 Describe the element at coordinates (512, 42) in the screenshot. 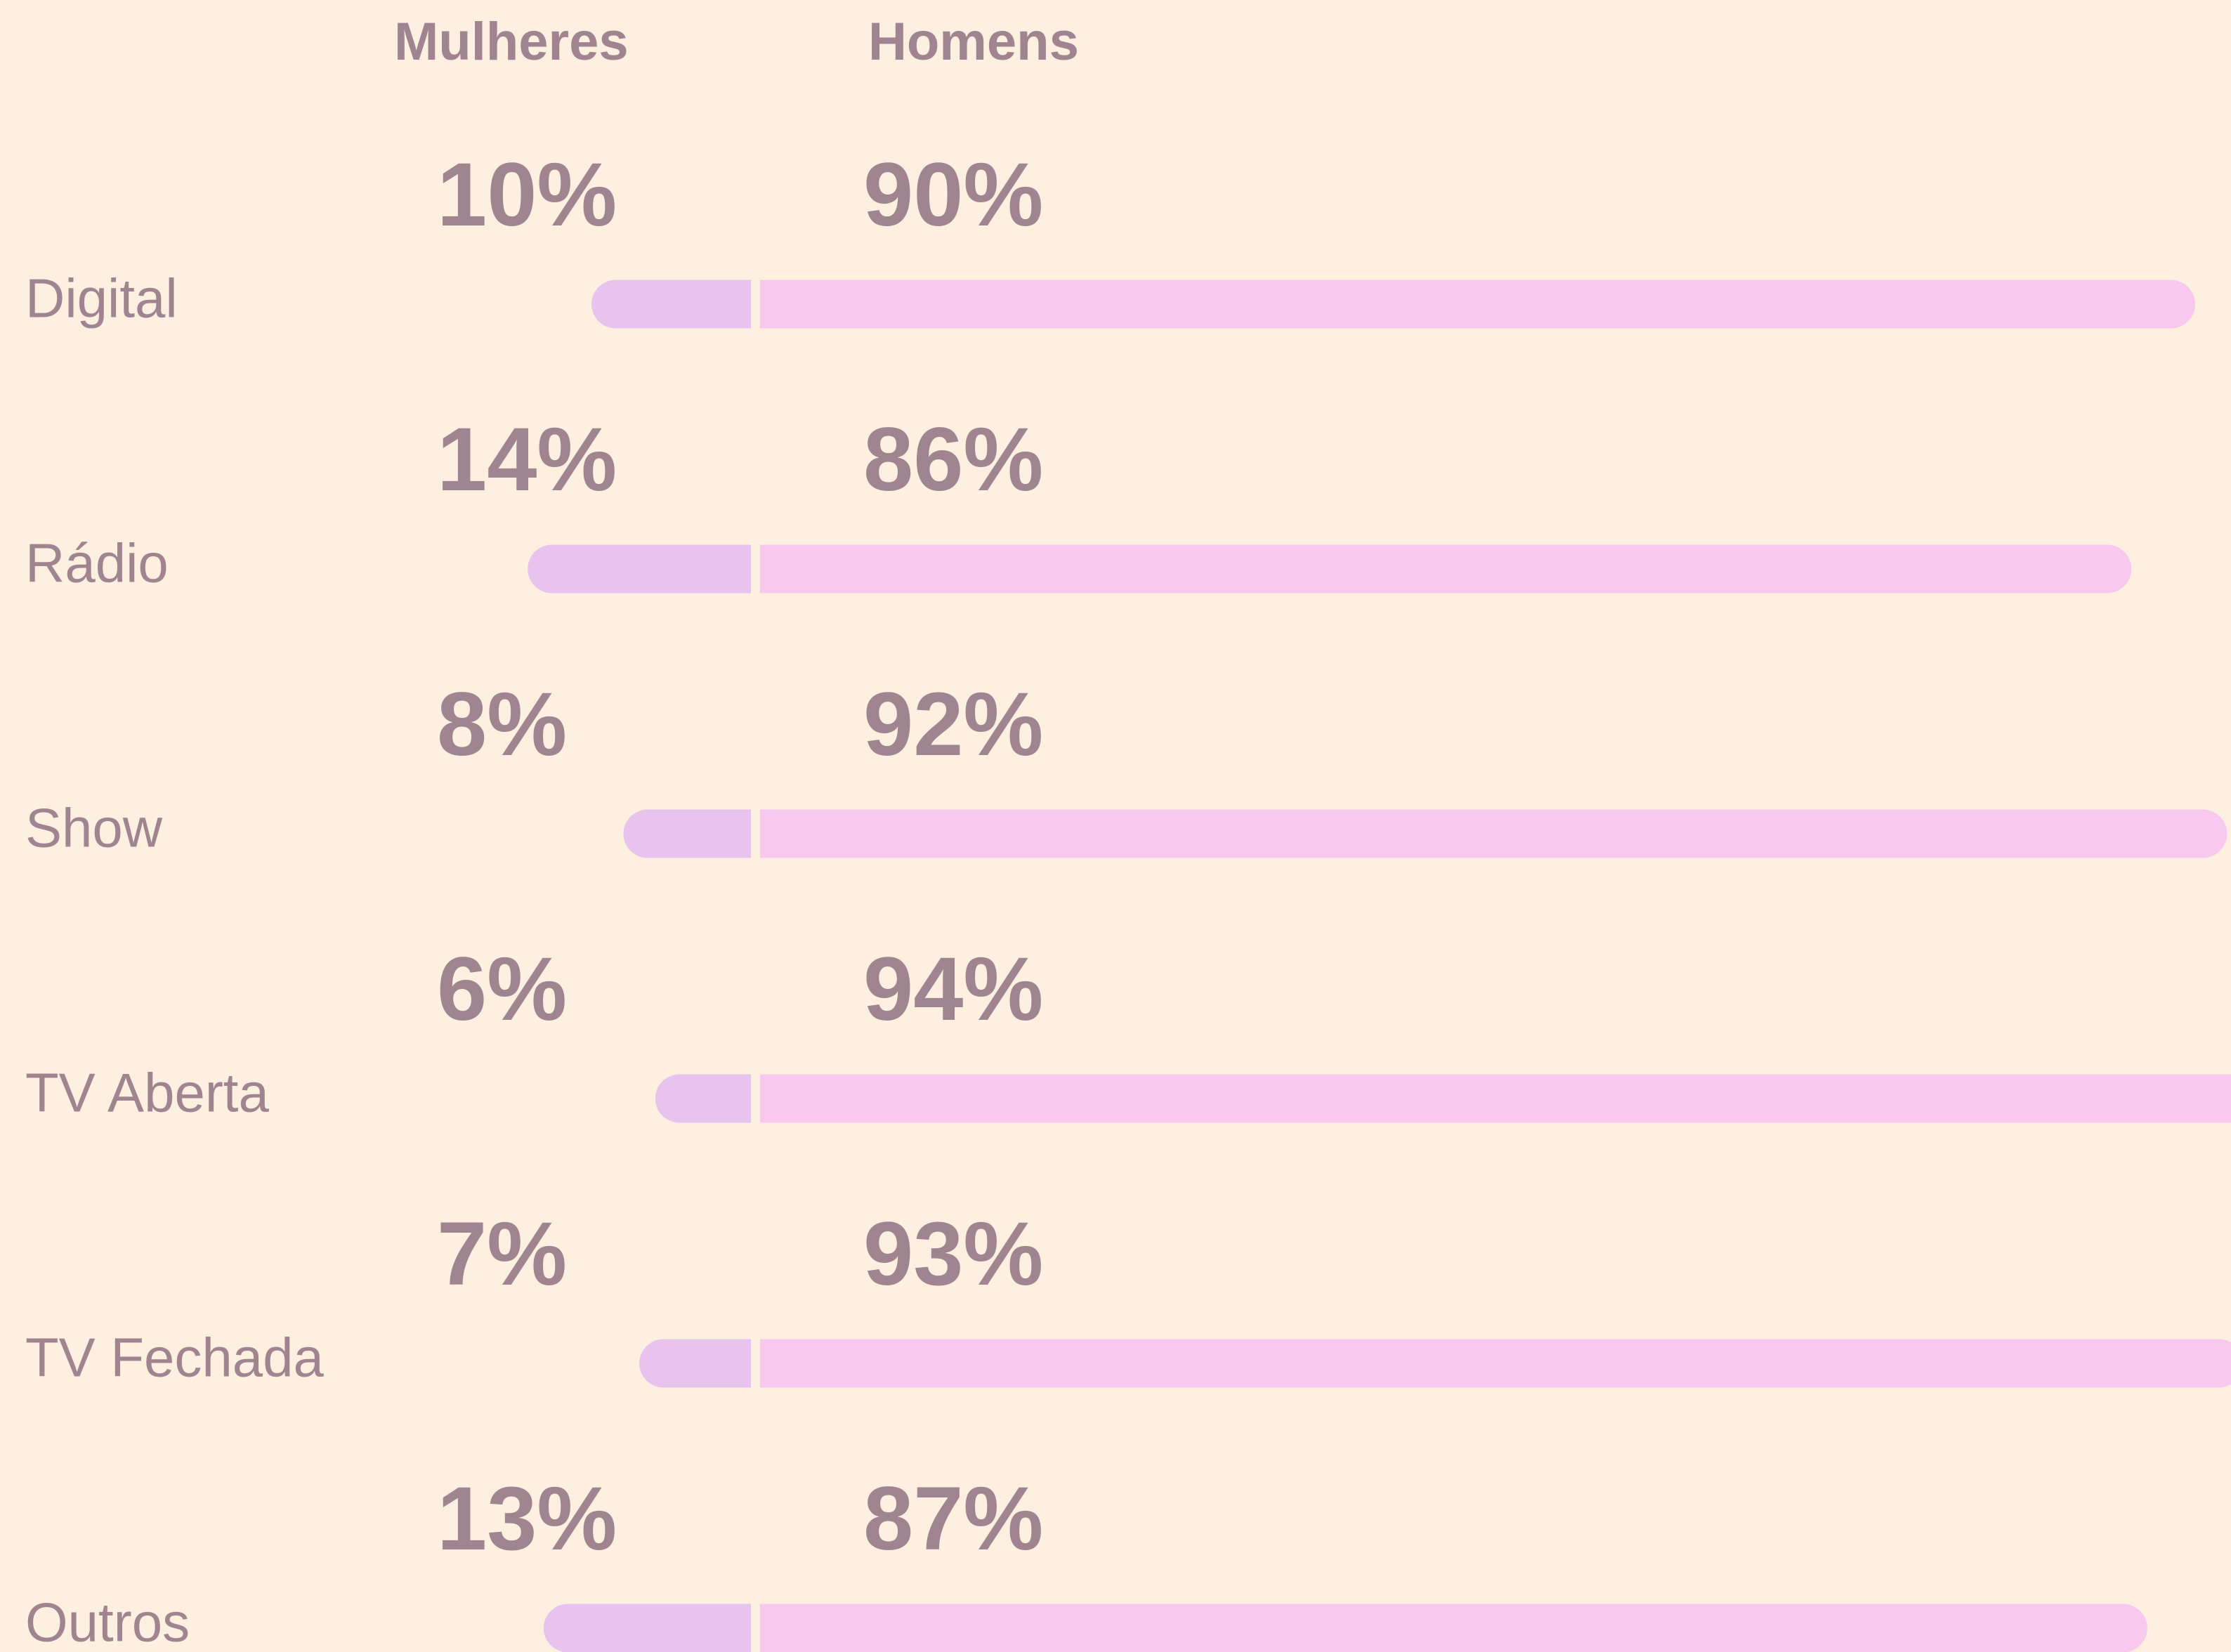

I see `legend-mulheres: Mulheres` at that location.